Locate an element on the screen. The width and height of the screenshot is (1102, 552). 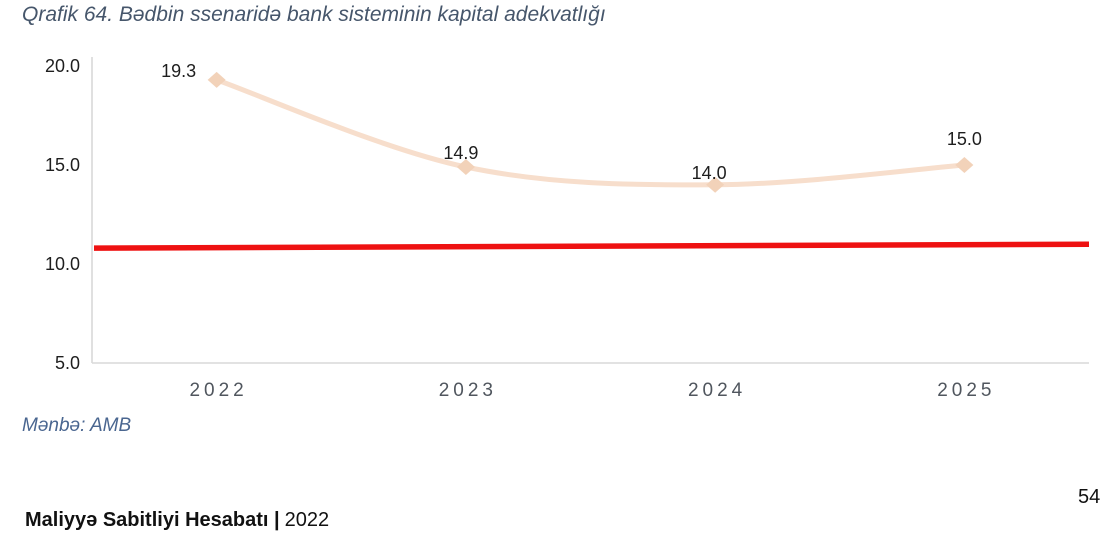
data-label: 19.3 is located at coordinates (178, 71).